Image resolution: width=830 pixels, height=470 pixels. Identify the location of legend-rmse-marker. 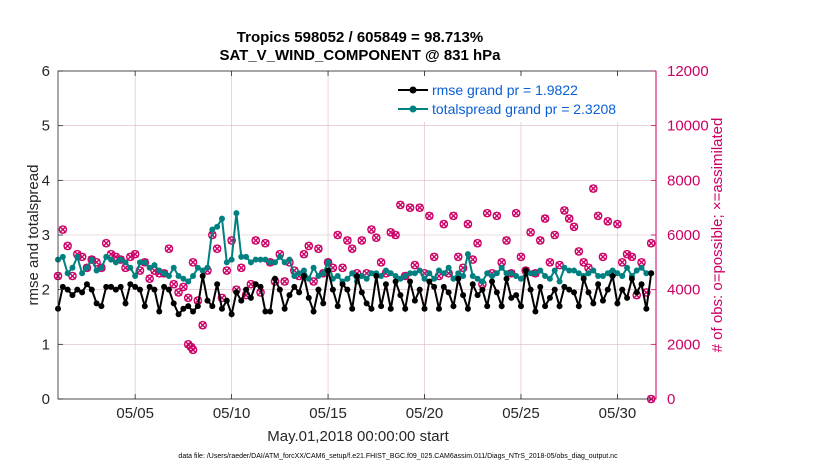
(413, 90).